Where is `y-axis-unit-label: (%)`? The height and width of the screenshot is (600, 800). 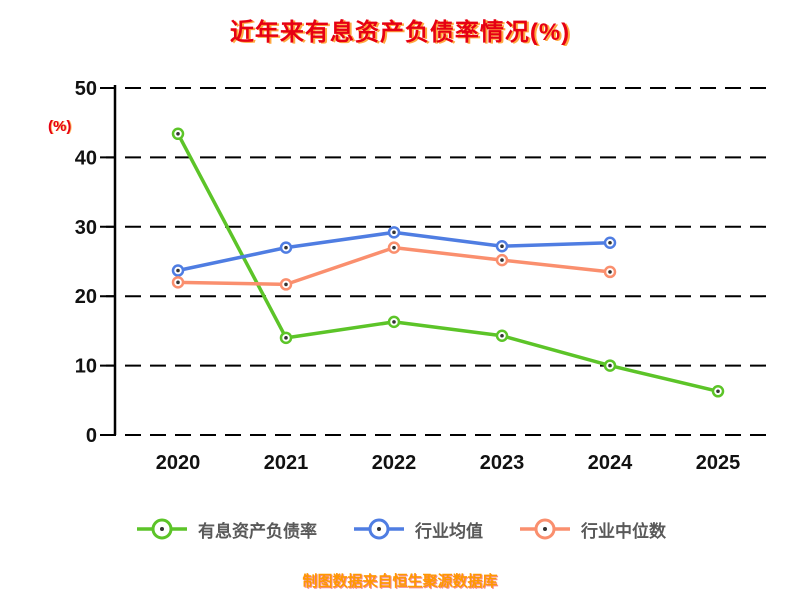
y-axis-unit-label: (%) is located at coordinates (60, 126).